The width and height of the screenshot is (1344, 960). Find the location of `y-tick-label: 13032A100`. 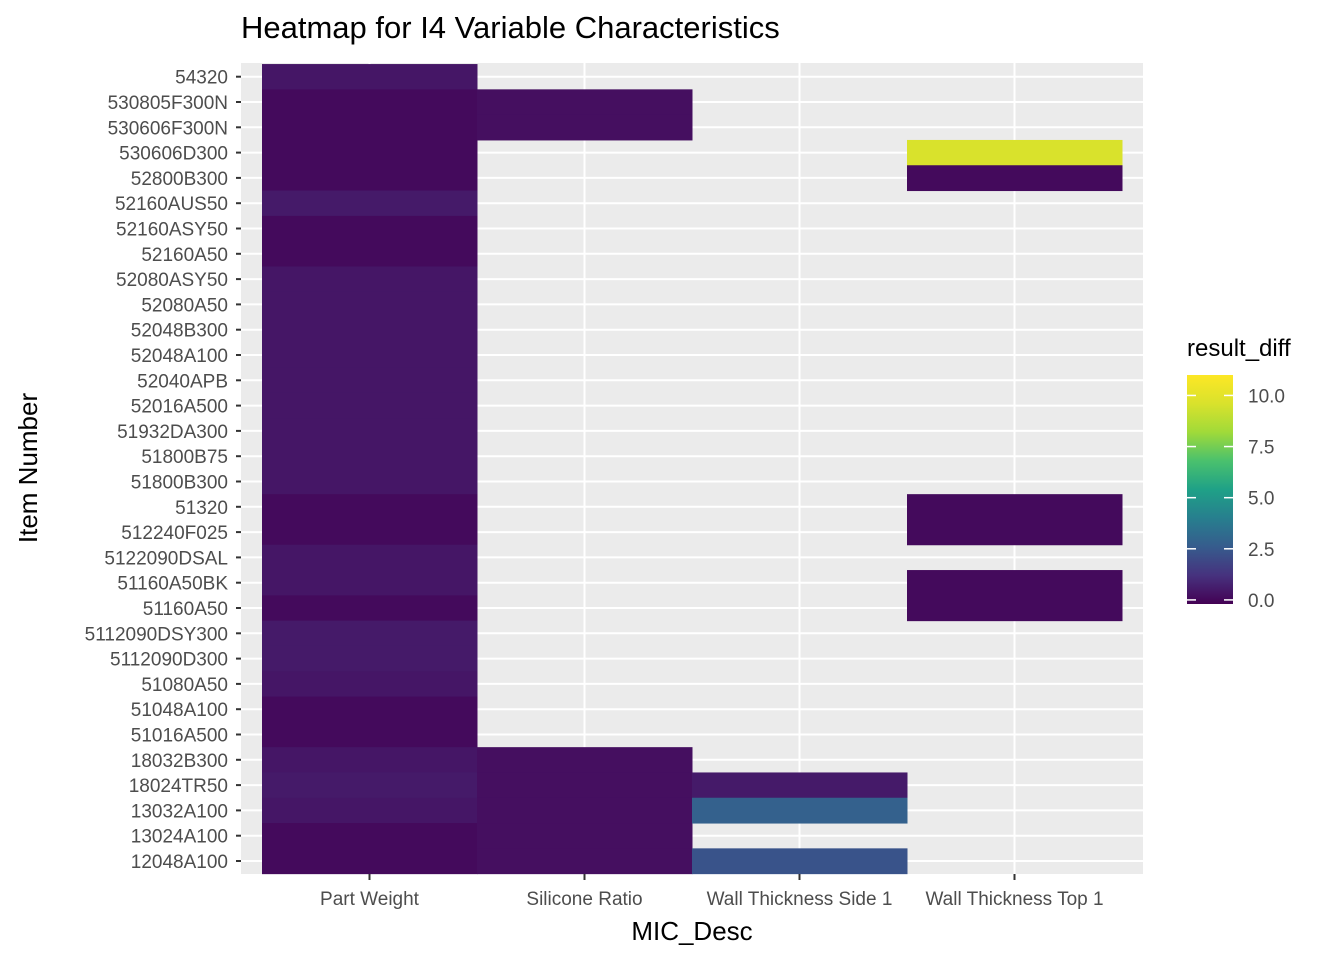

y-tick-label: 13032A100 is located at coordinates (179, 811).